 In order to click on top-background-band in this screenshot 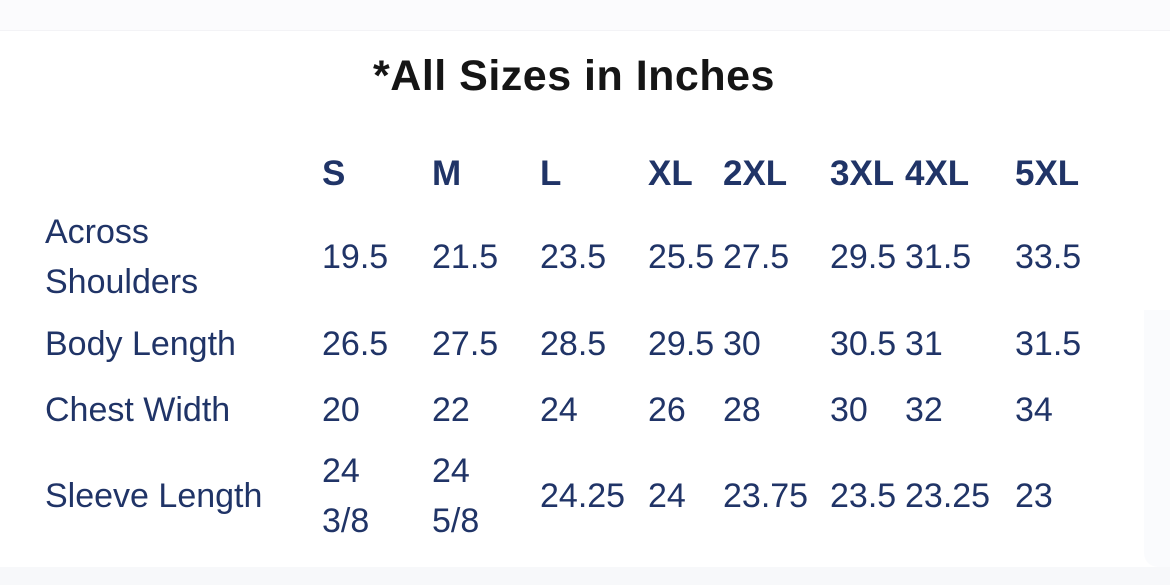, I will do `click(585, 15)`.